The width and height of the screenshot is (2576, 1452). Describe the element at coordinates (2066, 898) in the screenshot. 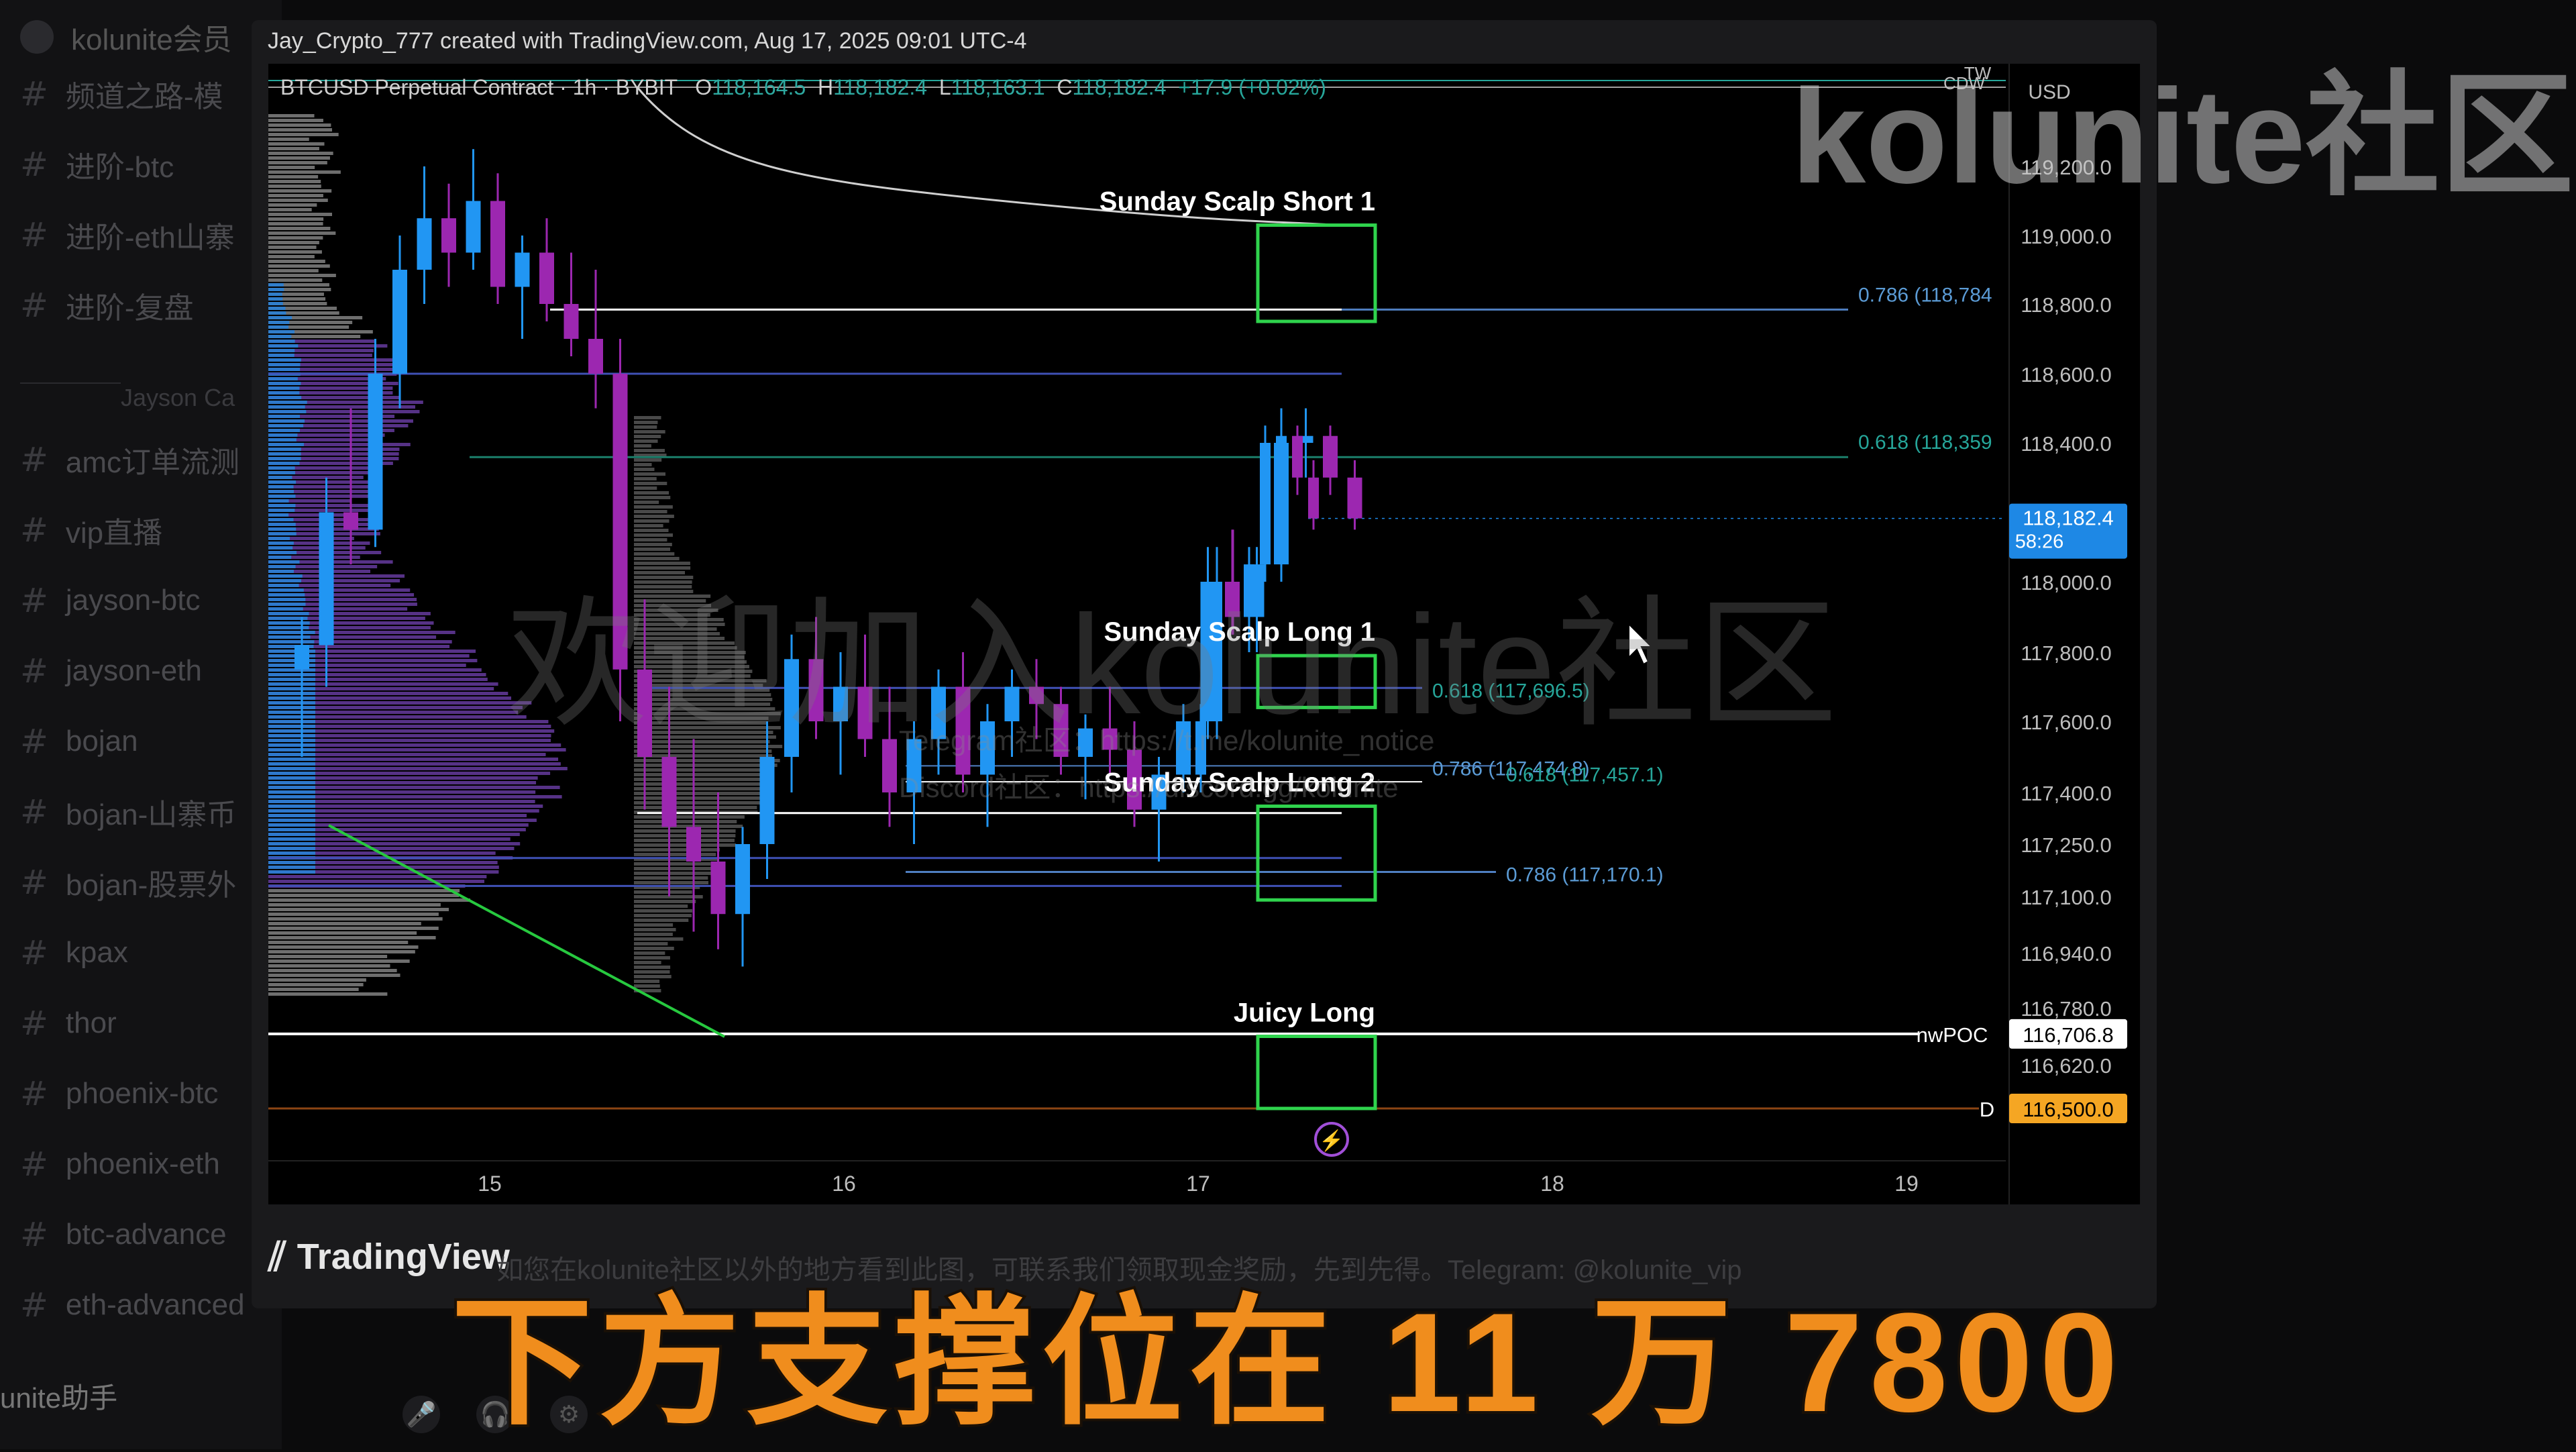

I see `price-tick-label: 117,100.0` at that location.